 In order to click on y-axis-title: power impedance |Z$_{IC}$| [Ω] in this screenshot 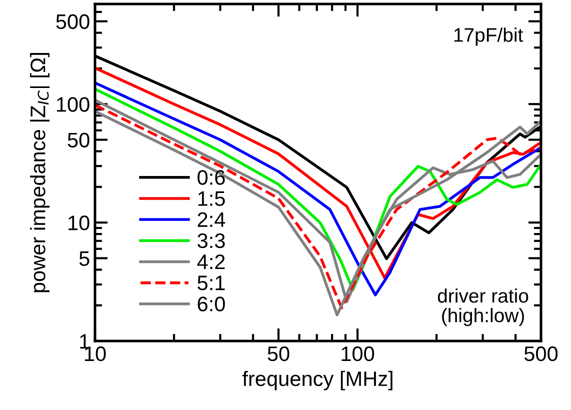, I will do `click(40, 172)`.